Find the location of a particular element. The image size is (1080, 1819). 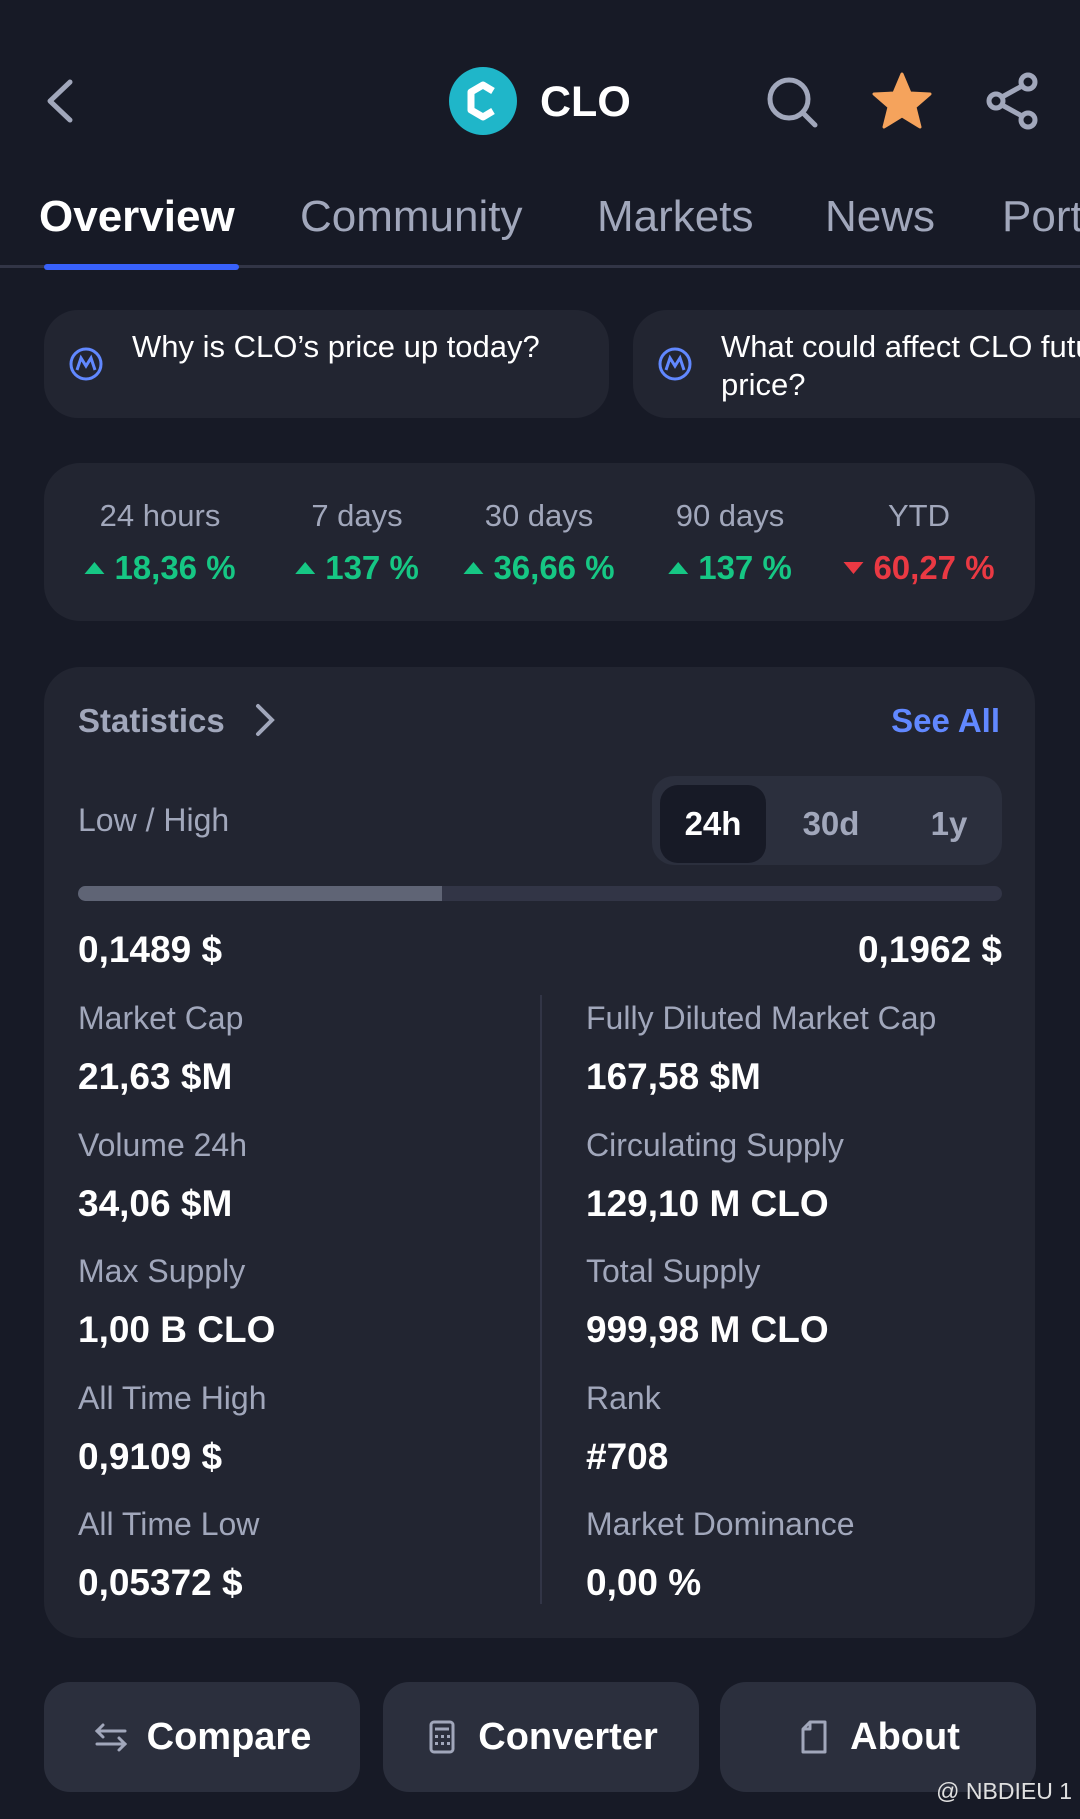

column-divider is located at coordinates (541, 1299).